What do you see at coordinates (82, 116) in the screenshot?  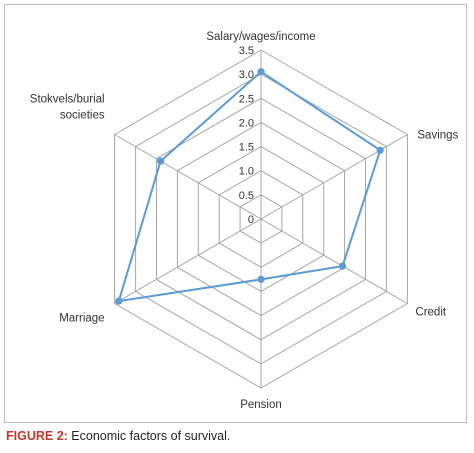 I see `category-label-5-1: societies` at bounding box center [82, 116].